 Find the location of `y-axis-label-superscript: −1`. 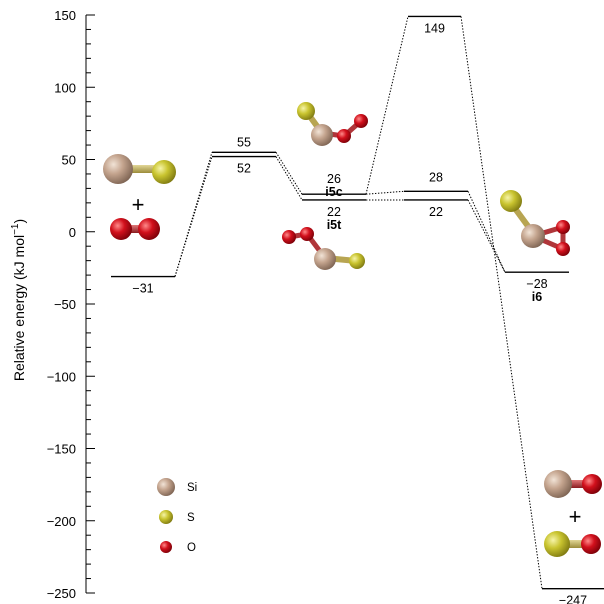

y-axis-label-superscript: −1 is located at coordinates (15, 229).